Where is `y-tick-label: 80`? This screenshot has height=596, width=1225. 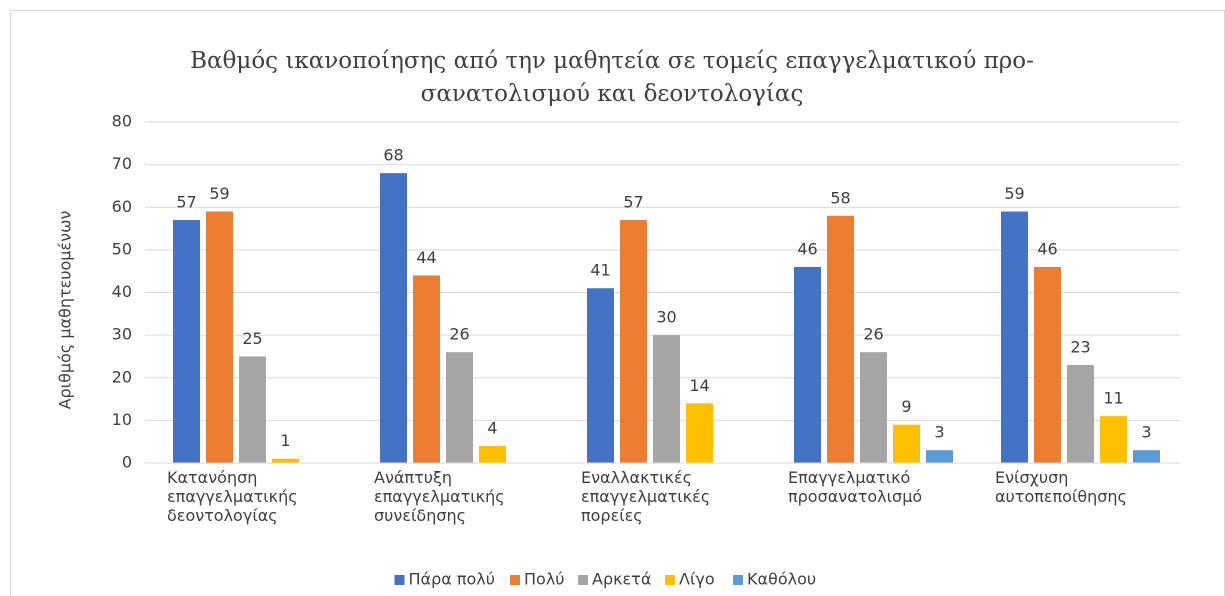
y-tick-label: 80 is located at coordinates (122, 121).